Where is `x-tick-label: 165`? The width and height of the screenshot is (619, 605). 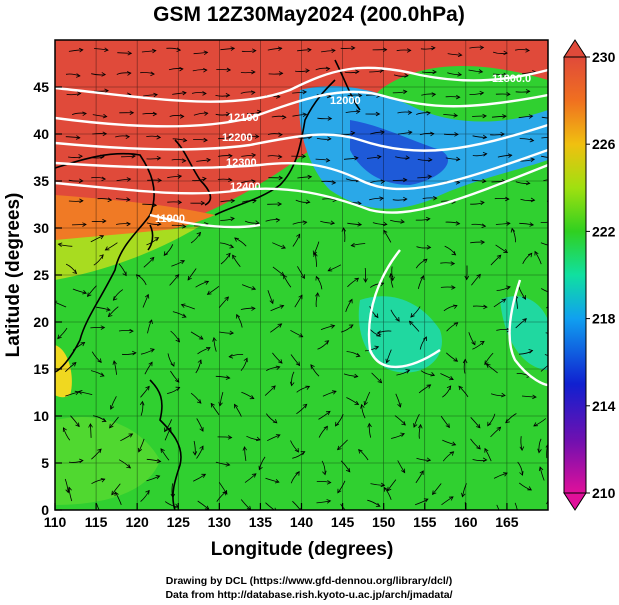
x-tick-label: 165 is located at coordinates (507, 522).